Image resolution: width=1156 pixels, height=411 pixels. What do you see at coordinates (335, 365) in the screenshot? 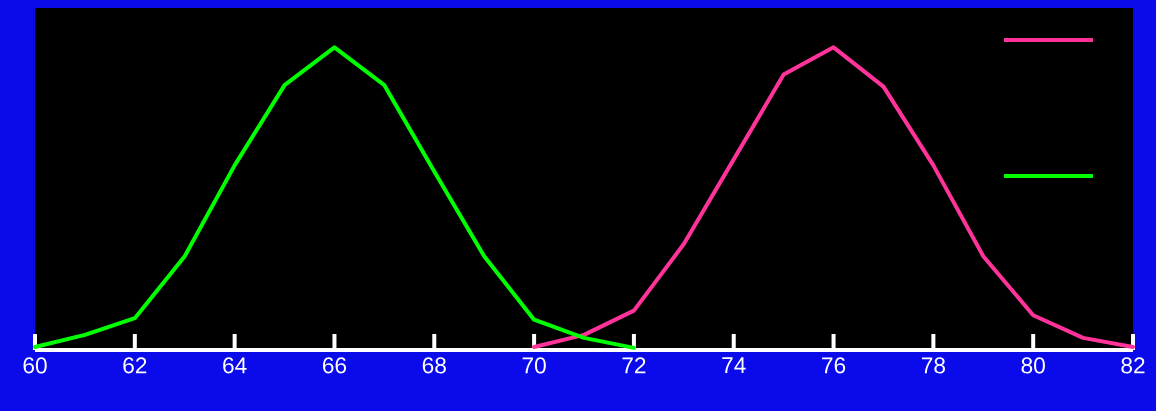
I see `x-tick-label: 66` at bounding box center [335, 365].